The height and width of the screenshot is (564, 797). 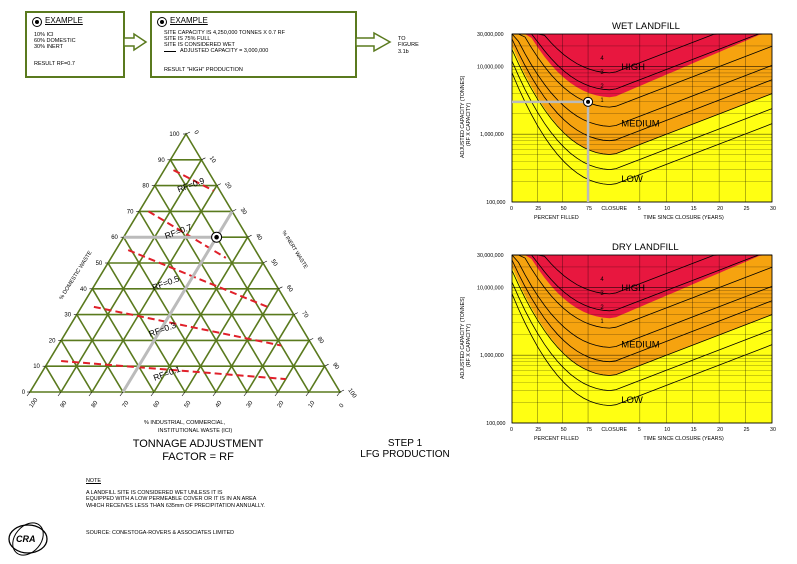 I want to click on tick-label: 20, so click(x=52, y=341).